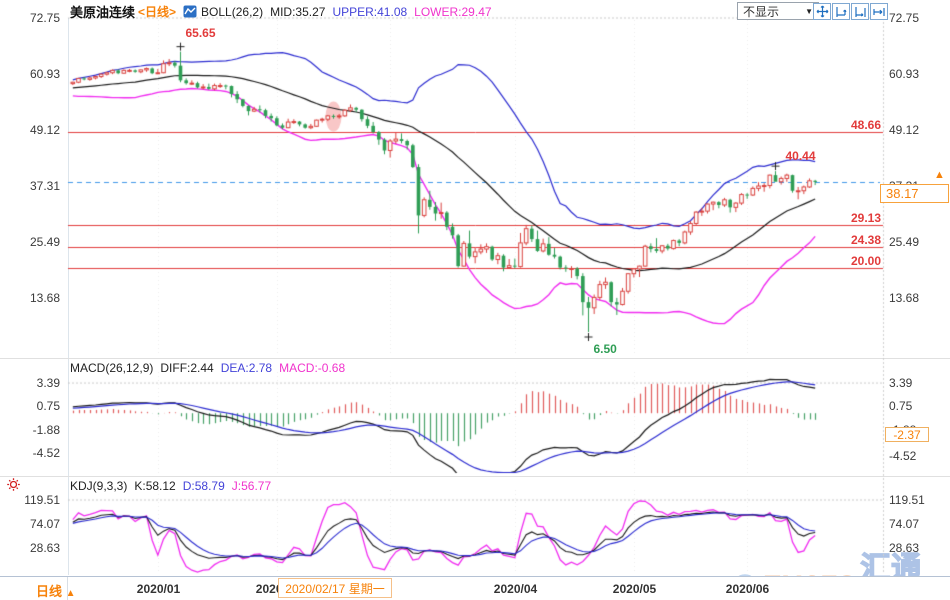 The height and width of the screenshot is (600, 950). I want to click on indicator-settings-icon, so click(13, 487).